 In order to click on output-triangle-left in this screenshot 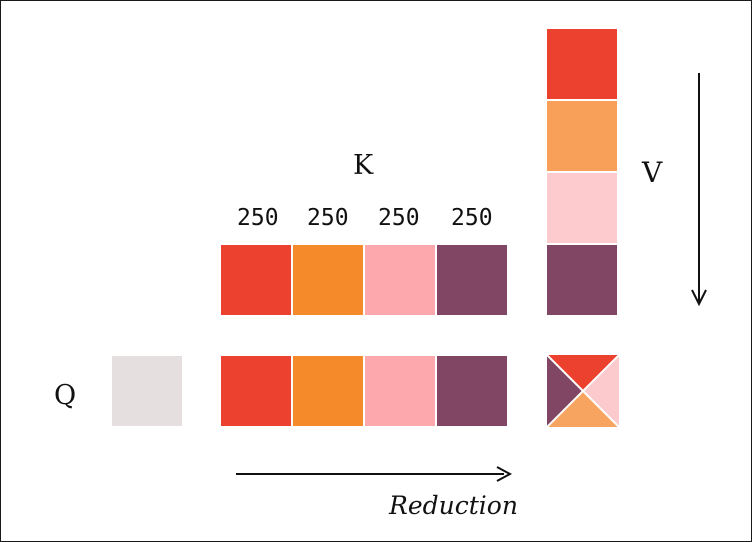, I will do `click(565, 391)`.